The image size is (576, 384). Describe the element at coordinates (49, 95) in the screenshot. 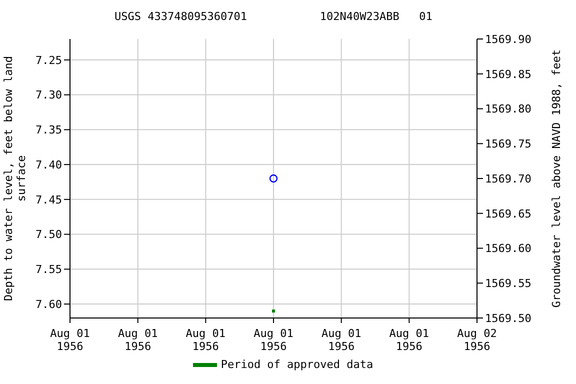

I see `y-tick-label: 7.30` at that location.